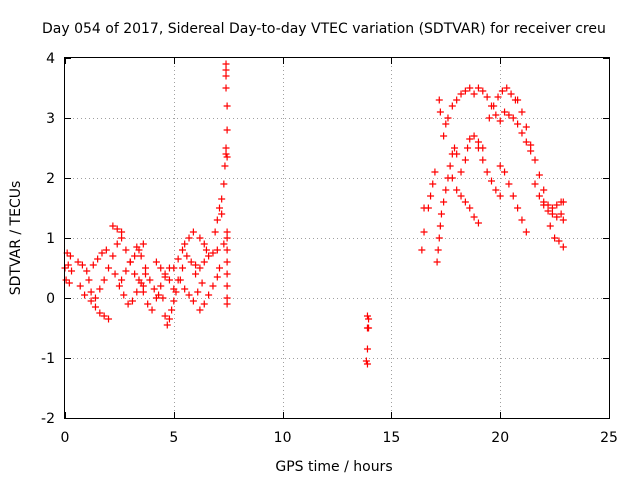 This screenshot has height=480, width=640. I want to click on y-axis-label: SDTVAR / TECUs, so click(16, 238).